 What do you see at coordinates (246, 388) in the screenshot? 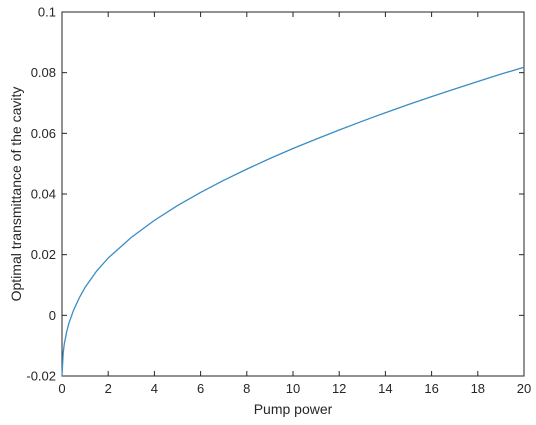
I see `x-tick-label: 8` at bounding box center [246, 388].